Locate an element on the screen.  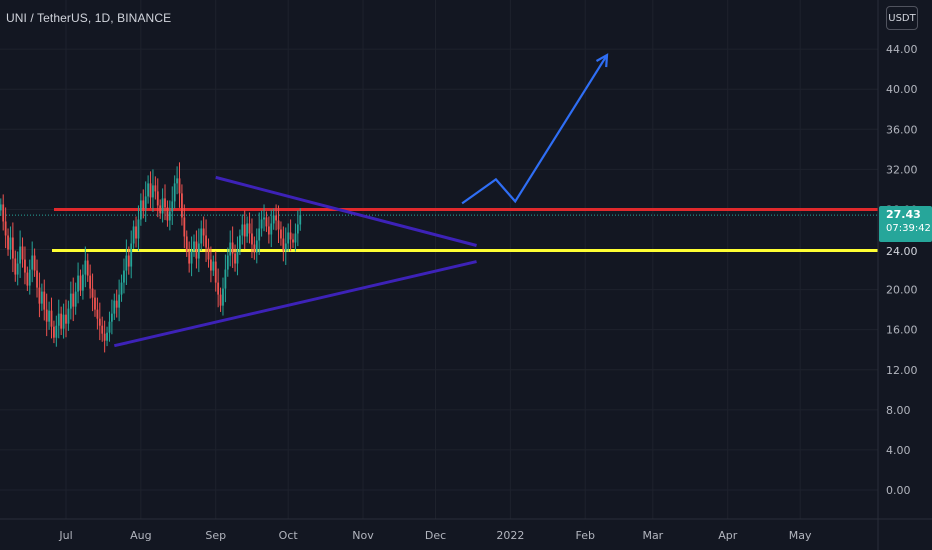
time-tick-label: Apr is located at coordinates (728, 535).